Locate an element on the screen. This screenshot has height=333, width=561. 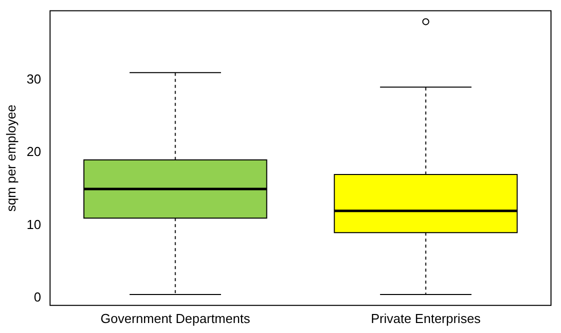
y-tick-label: 20 is located at coordinates (34, 152).